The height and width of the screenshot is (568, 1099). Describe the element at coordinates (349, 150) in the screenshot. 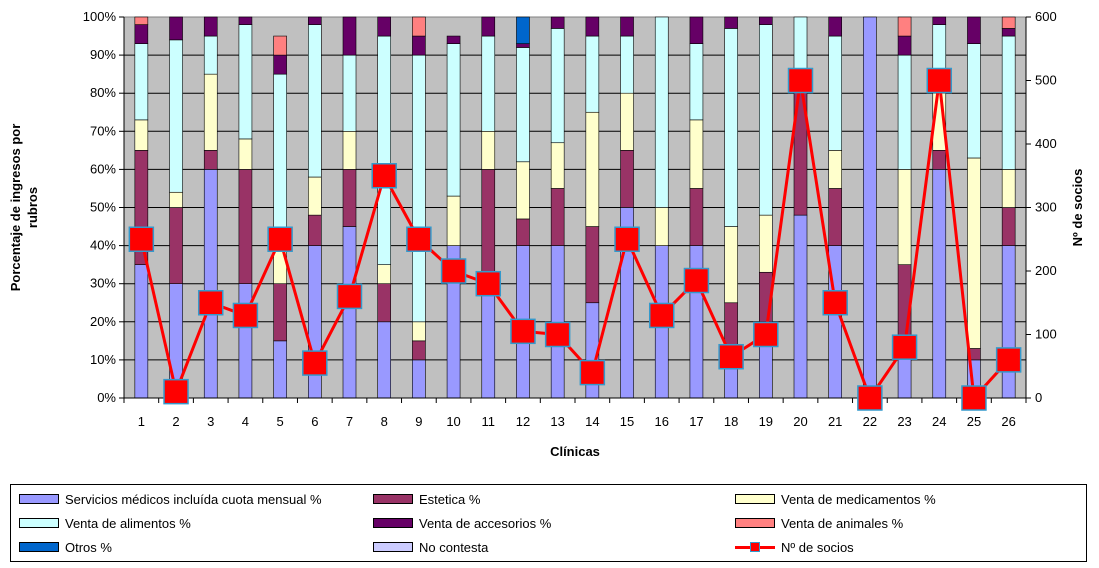

I see `bar-segment-s2-c7` at that location.